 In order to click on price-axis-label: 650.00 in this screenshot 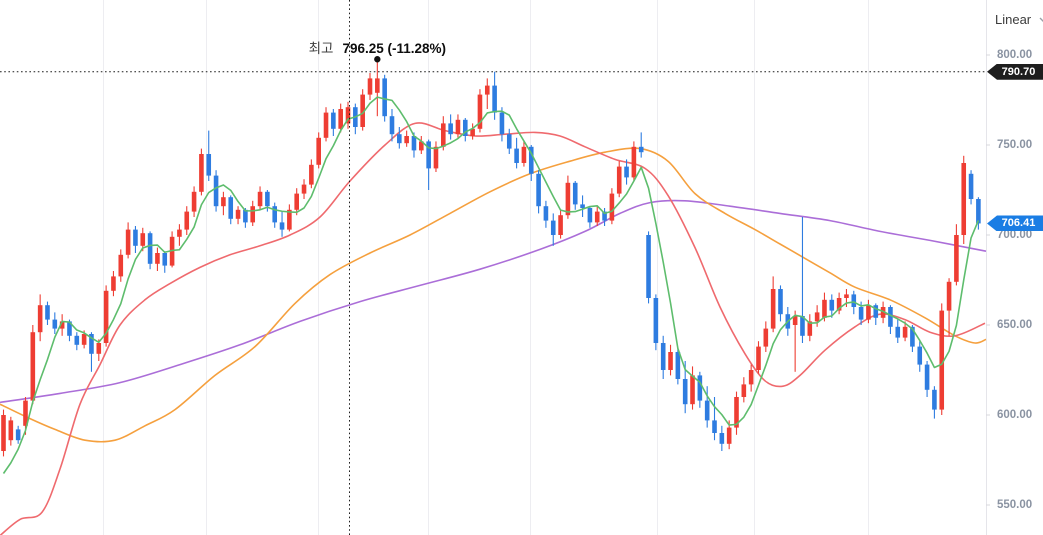, I will do `click(1015, 325)`.